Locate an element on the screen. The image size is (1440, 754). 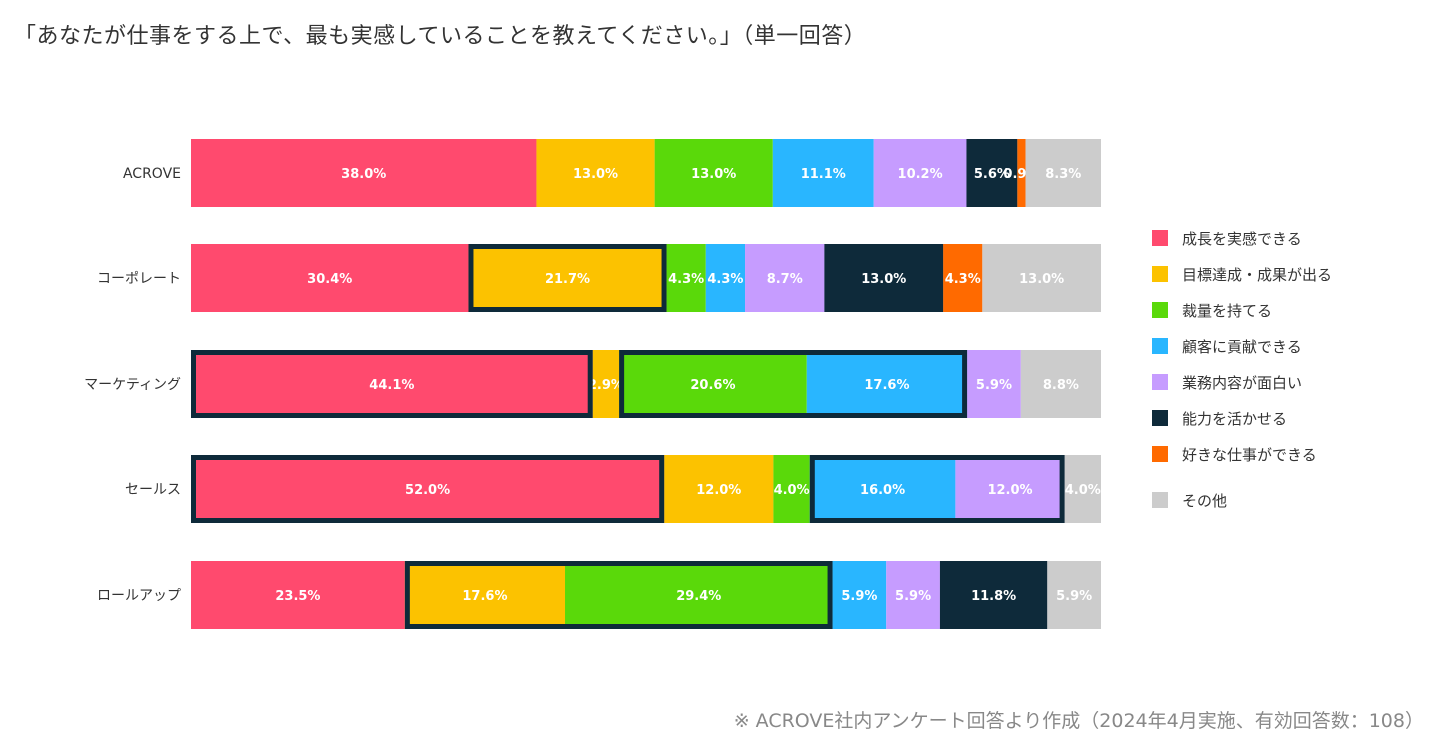
bar-value-label: 23.5% is located at coordinates (297, 596).